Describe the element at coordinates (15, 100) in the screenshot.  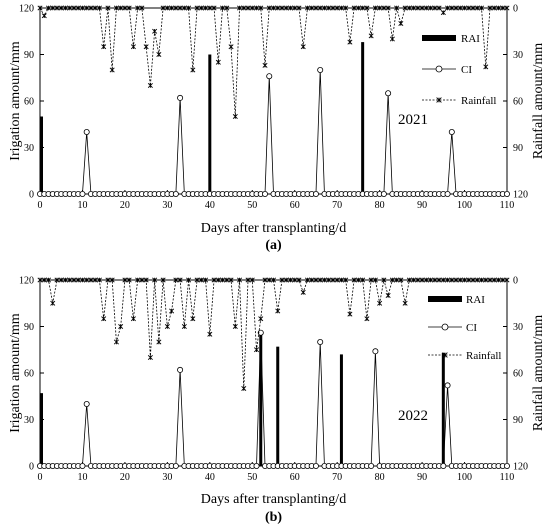
I see `y-axis-label: Irigation amount/mm` at that location.